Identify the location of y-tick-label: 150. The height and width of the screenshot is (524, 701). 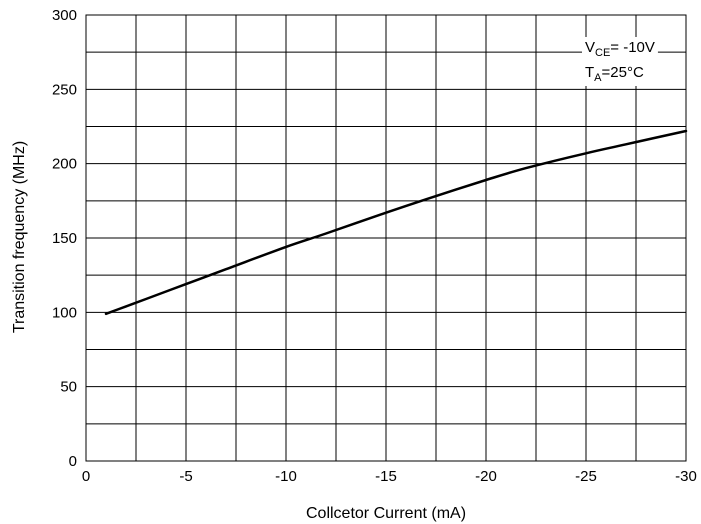
(64, 238).